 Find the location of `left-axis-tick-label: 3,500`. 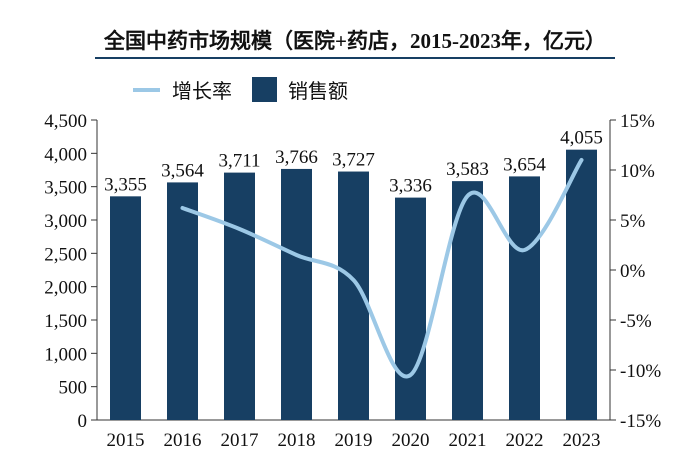

left-axis-tick-label: 3,500 is located at coordinates (65, 188).